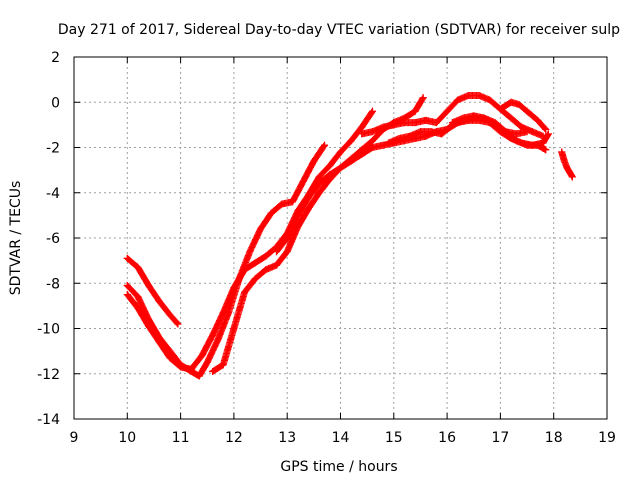 This screenshot has width=640, height=480. I want to click on x-tick-label: 13, so click(287, 438).